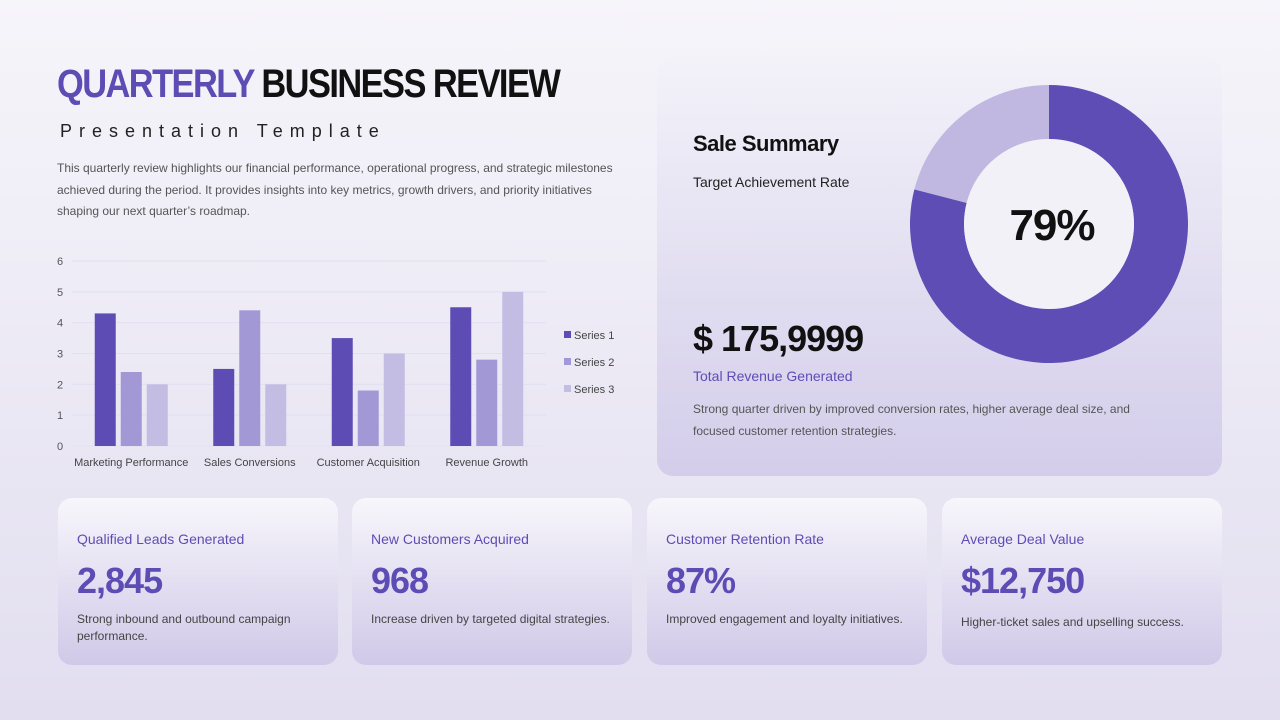 This screenshot has width=1280, height=720. What do you see at coordinates (594, 363) in the screenshot?
I see `legend-label: Series 2` at bounding box center [594, 363].